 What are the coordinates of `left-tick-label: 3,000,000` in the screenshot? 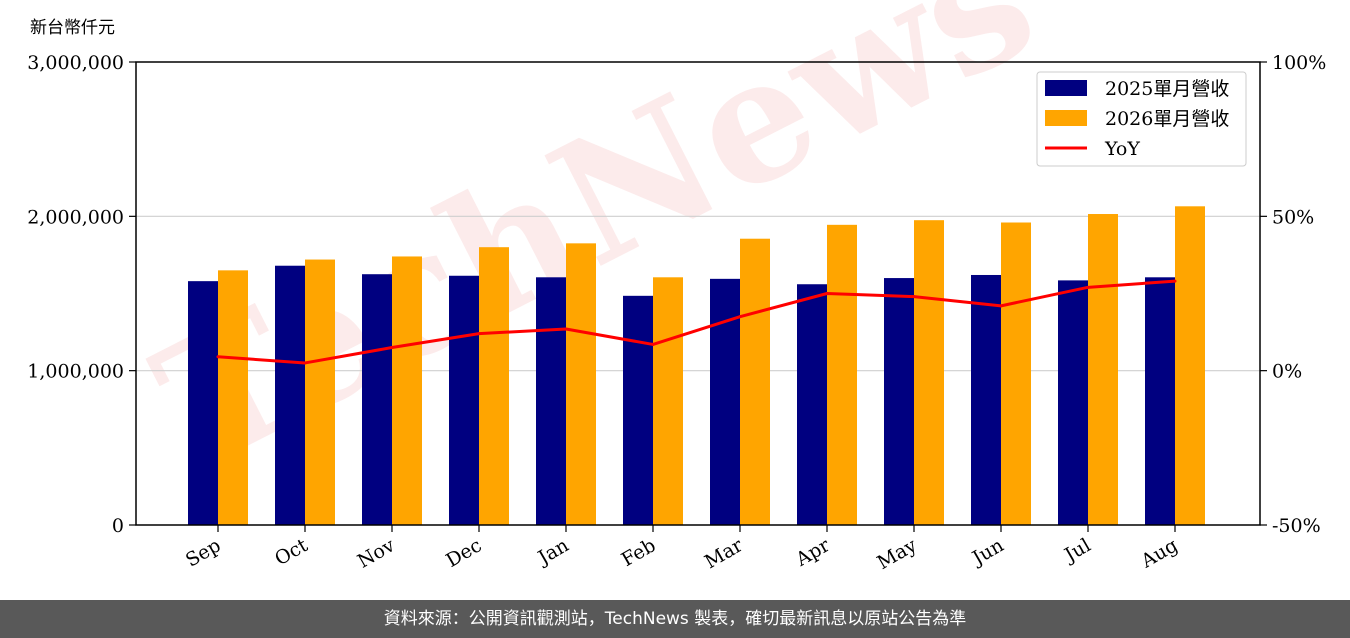 It's located at (75, 63).